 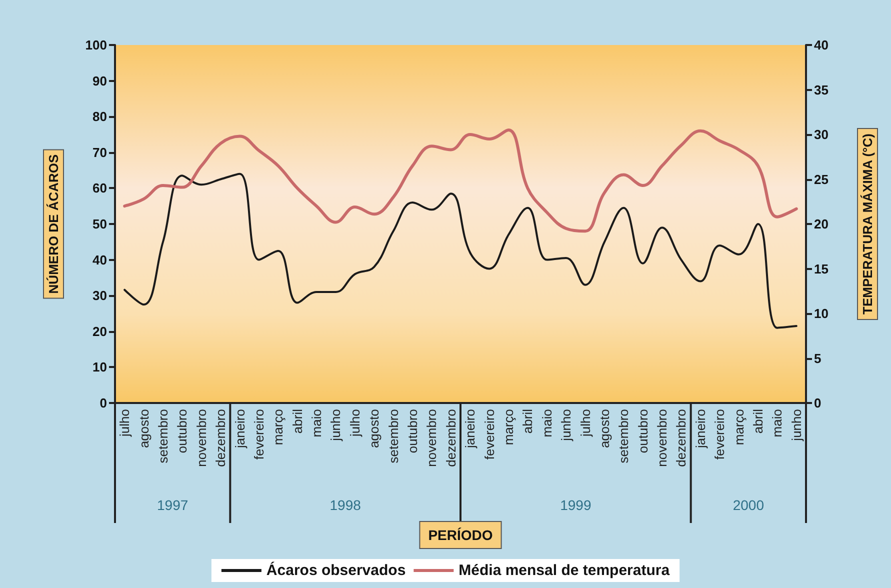 What do you see at coordinates (818, 403) in the screenshot?
I see `y2-tick-label: 0` at bounding box center [818, 403].